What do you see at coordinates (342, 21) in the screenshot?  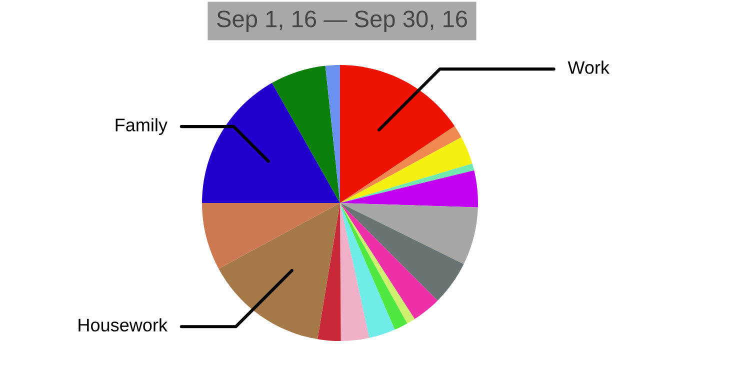 I see `chart-title: Sep 1, 16 — Sep 30, 16` at bounding box center [342, 21].